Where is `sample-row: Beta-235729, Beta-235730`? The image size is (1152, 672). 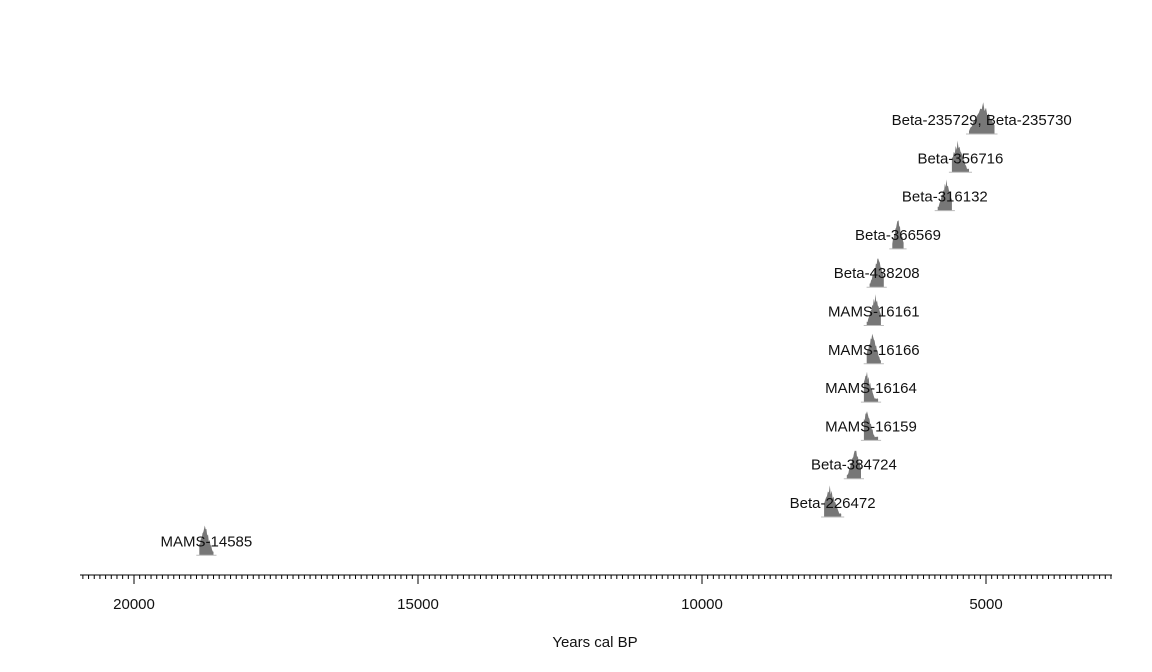 sample-row: Beta-235729, Beta-235730 is located at coordinates (982, 118).